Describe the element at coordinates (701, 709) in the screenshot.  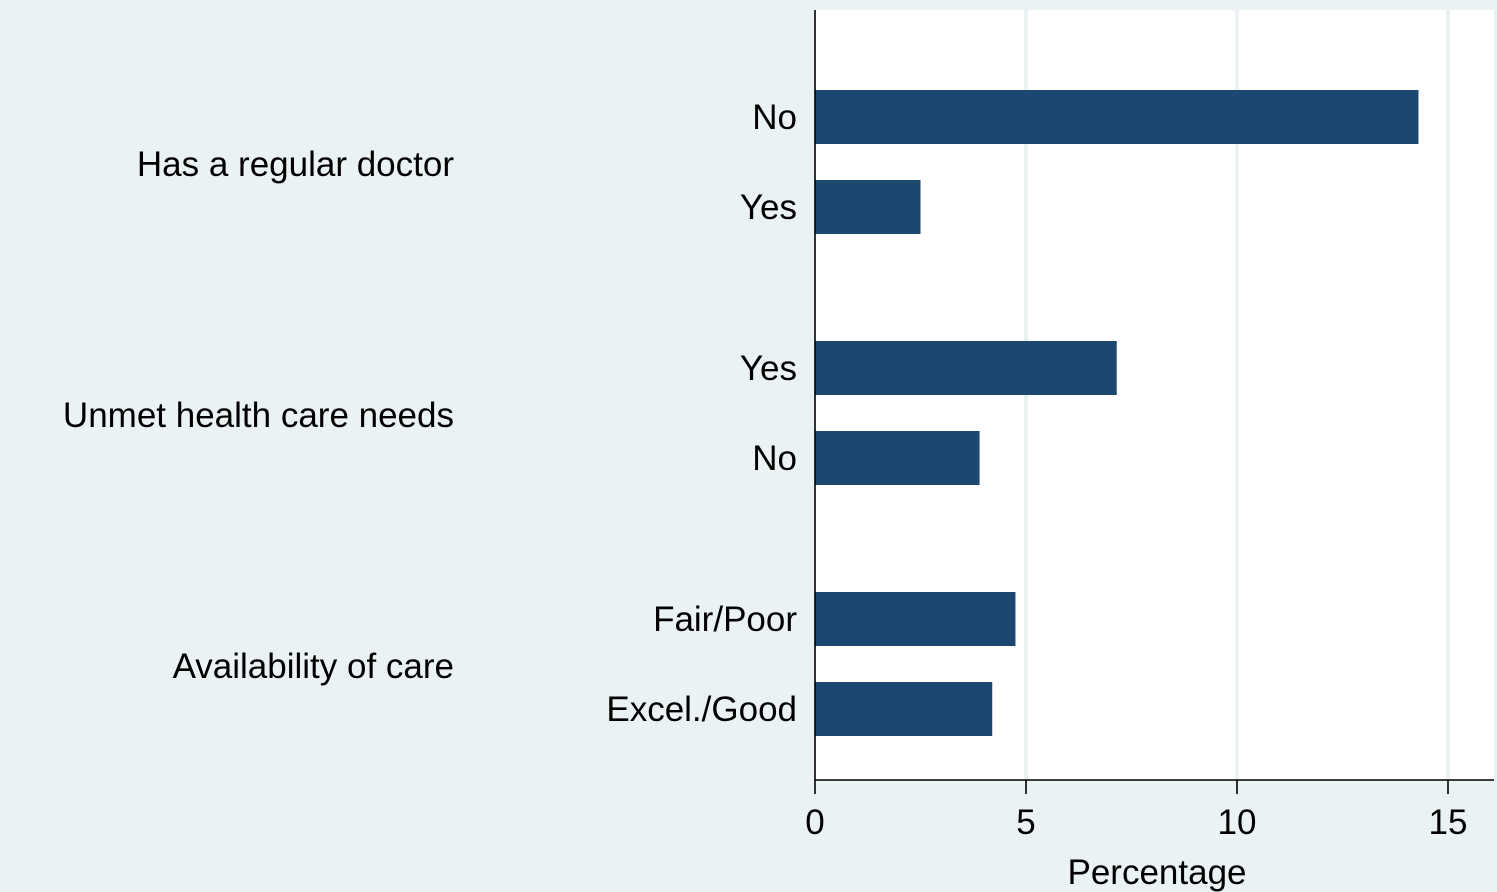
I see `bar-label: Excel./Good` at that location.